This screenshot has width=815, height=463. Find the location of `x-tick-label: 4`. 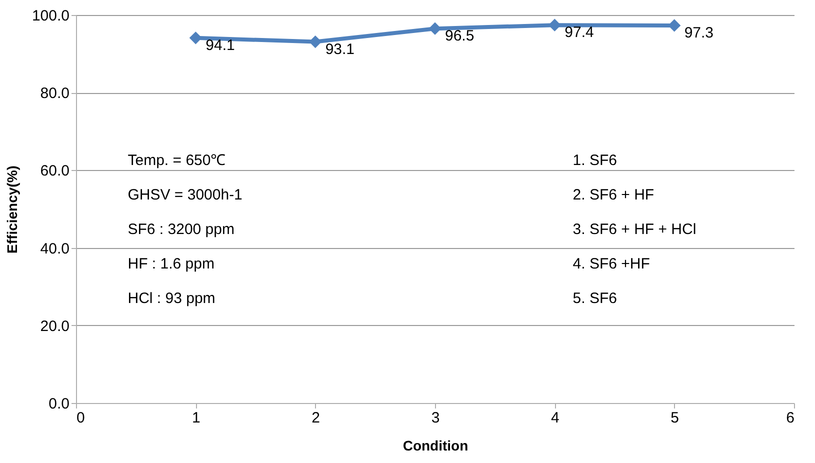

x-tick-label: 4 is located at coordinates (555, 418).